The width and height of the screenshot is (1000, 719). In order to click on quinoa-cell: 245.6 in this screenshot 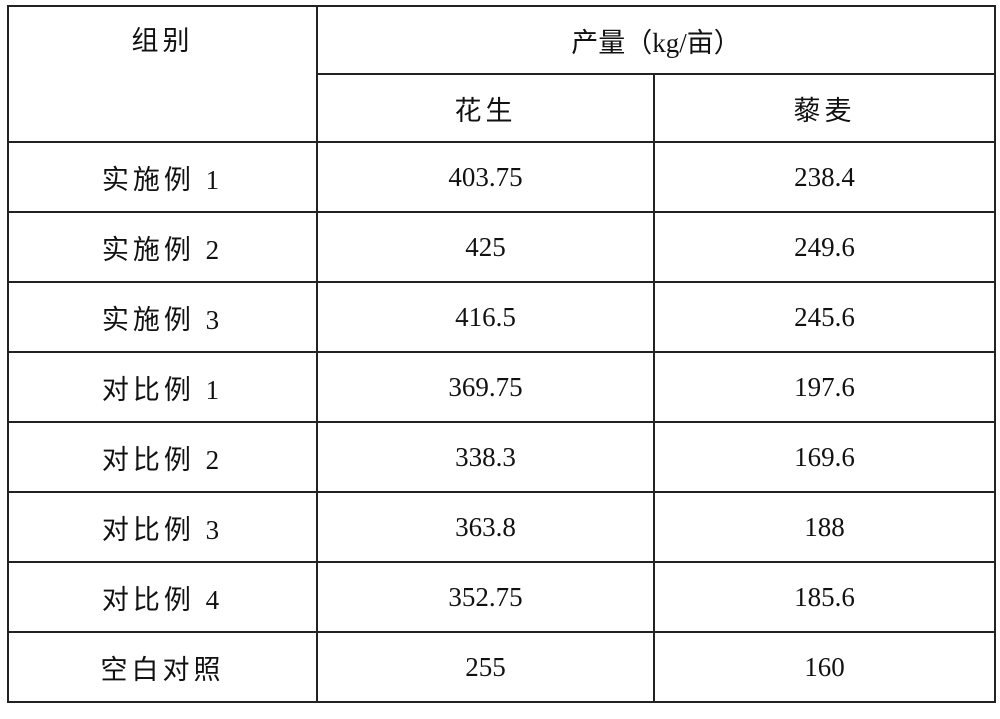, I will do `click(824, 317)`.